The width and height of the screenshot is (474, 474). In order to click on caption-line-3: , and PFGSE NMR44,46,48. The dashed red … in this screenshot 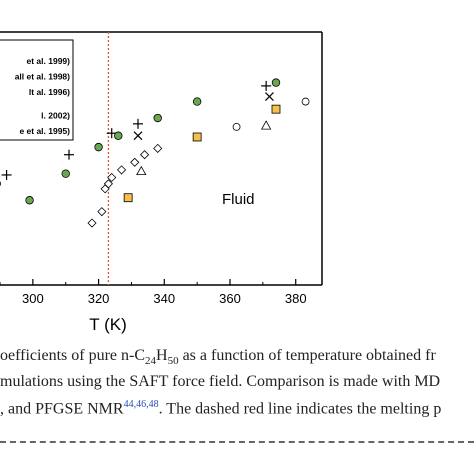, I will do `click(221, 408)`.